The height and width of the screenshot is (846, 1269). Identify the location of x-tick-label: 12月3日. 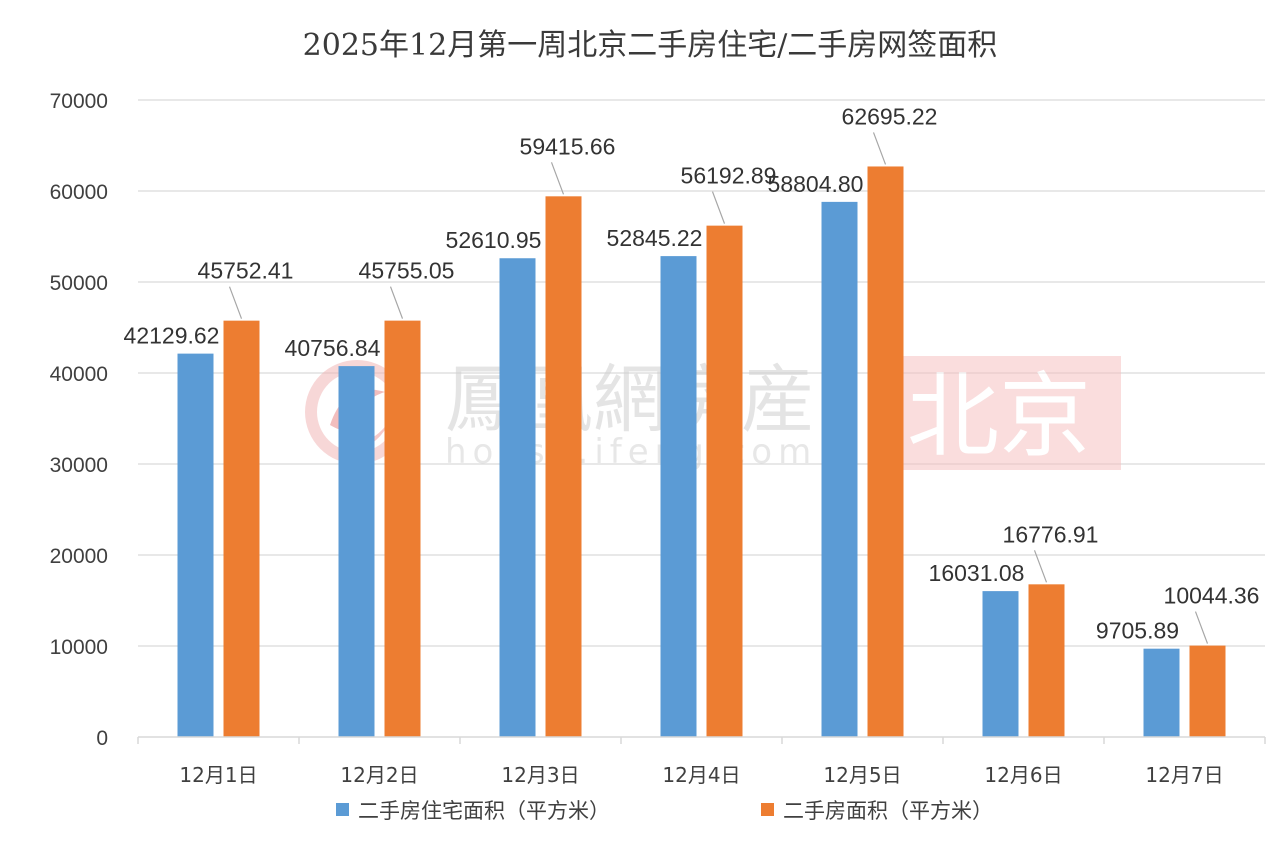
(540, 775).